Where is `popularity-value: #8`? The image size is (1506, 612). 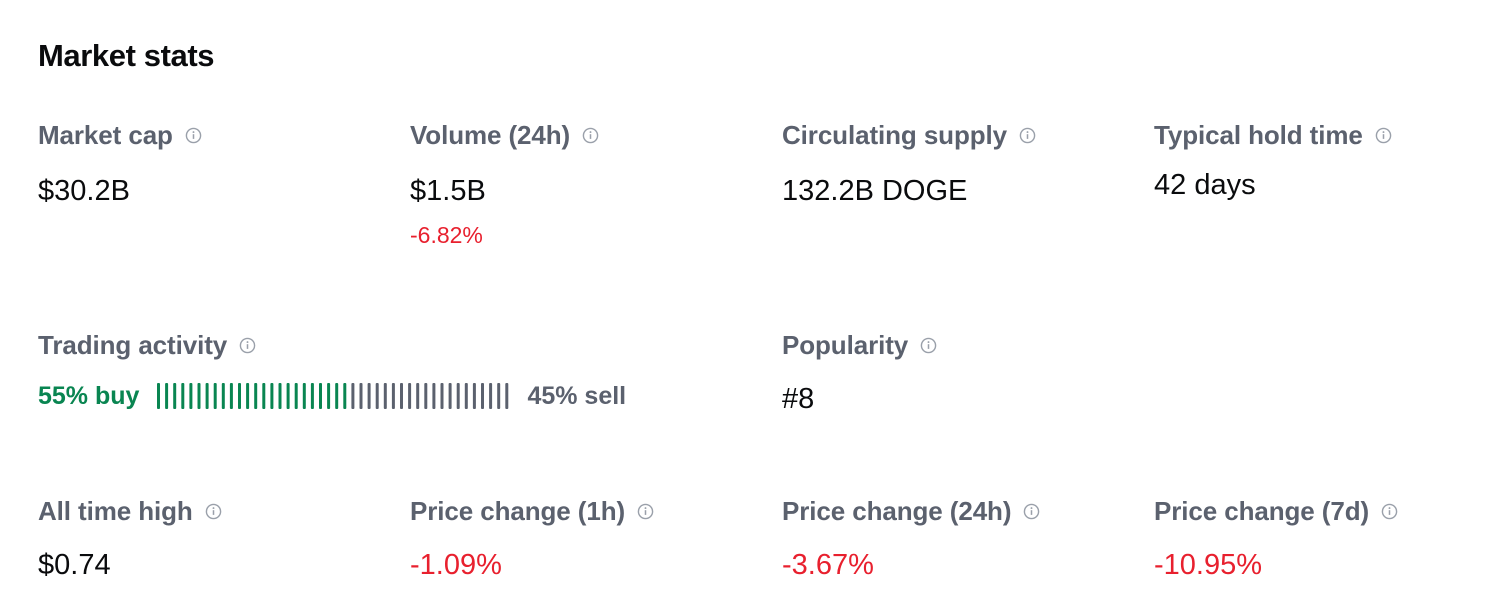
popularity-value: #8 is located at coordinates (798, 399).